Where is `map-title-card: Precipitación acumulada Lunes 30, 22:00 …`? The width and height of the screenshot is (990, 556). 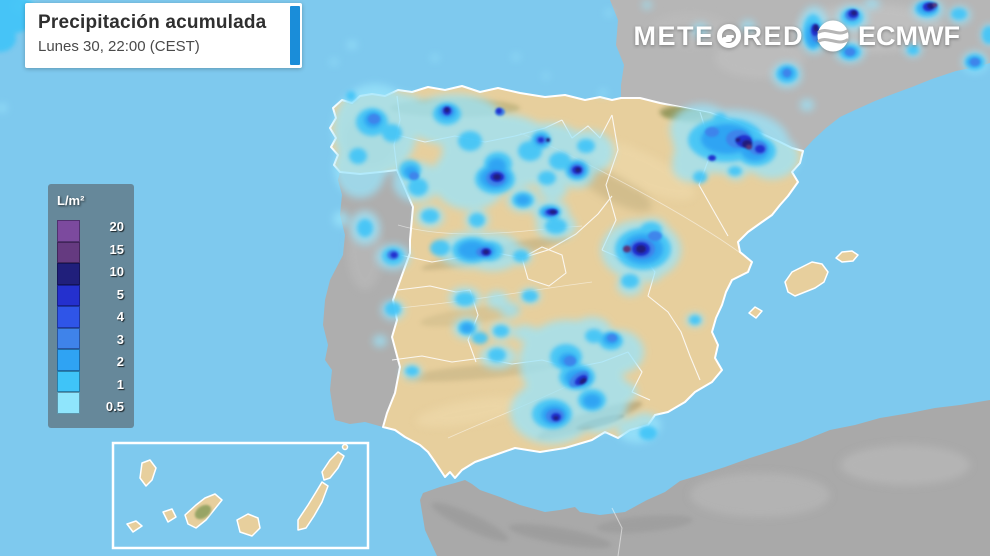 map-title-card: Precipitación acumulada Lunes 30, 22:00 … is located at coordinates (163, 35).